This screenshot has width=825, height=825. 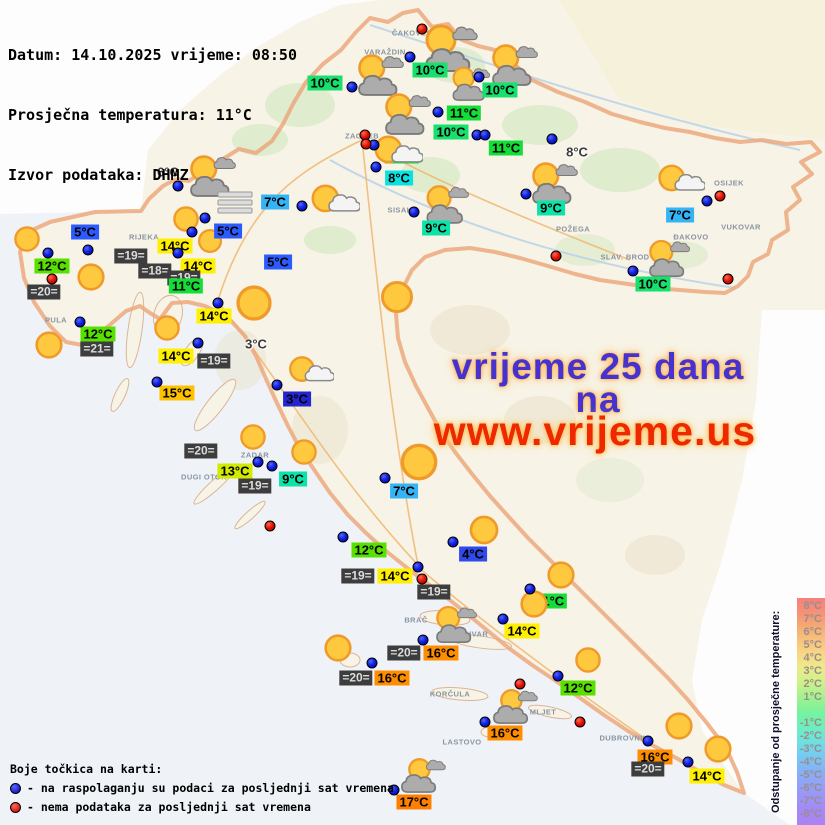 What do you see at coordinates (358, 576) in the screenshot?
I see `temp-label: =19=` at bounding box center [358, 576].